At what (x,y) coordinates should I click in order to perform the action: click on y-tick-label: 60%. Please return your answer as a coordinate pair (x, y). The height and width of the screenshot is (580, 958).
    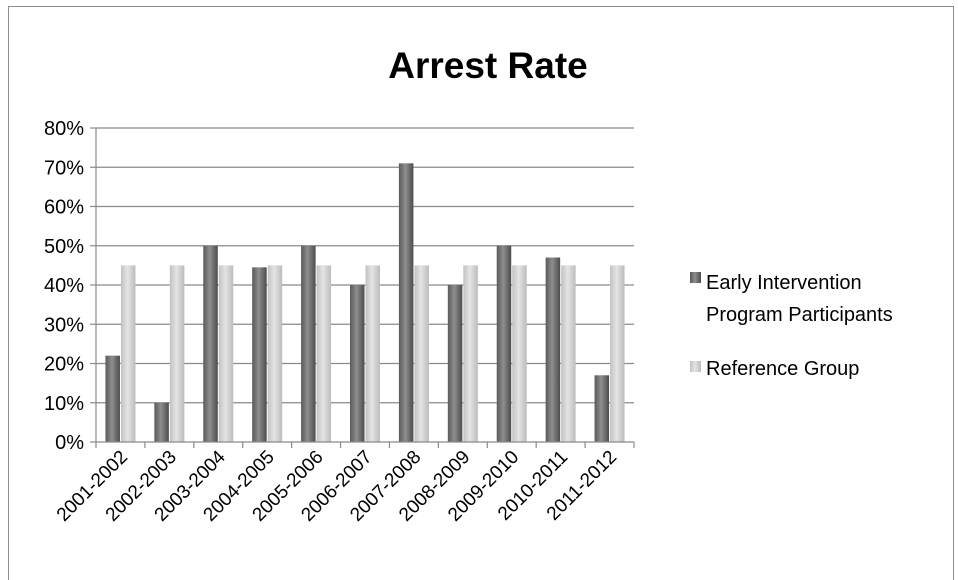
    Looking at the image, I should click on (64, 208).